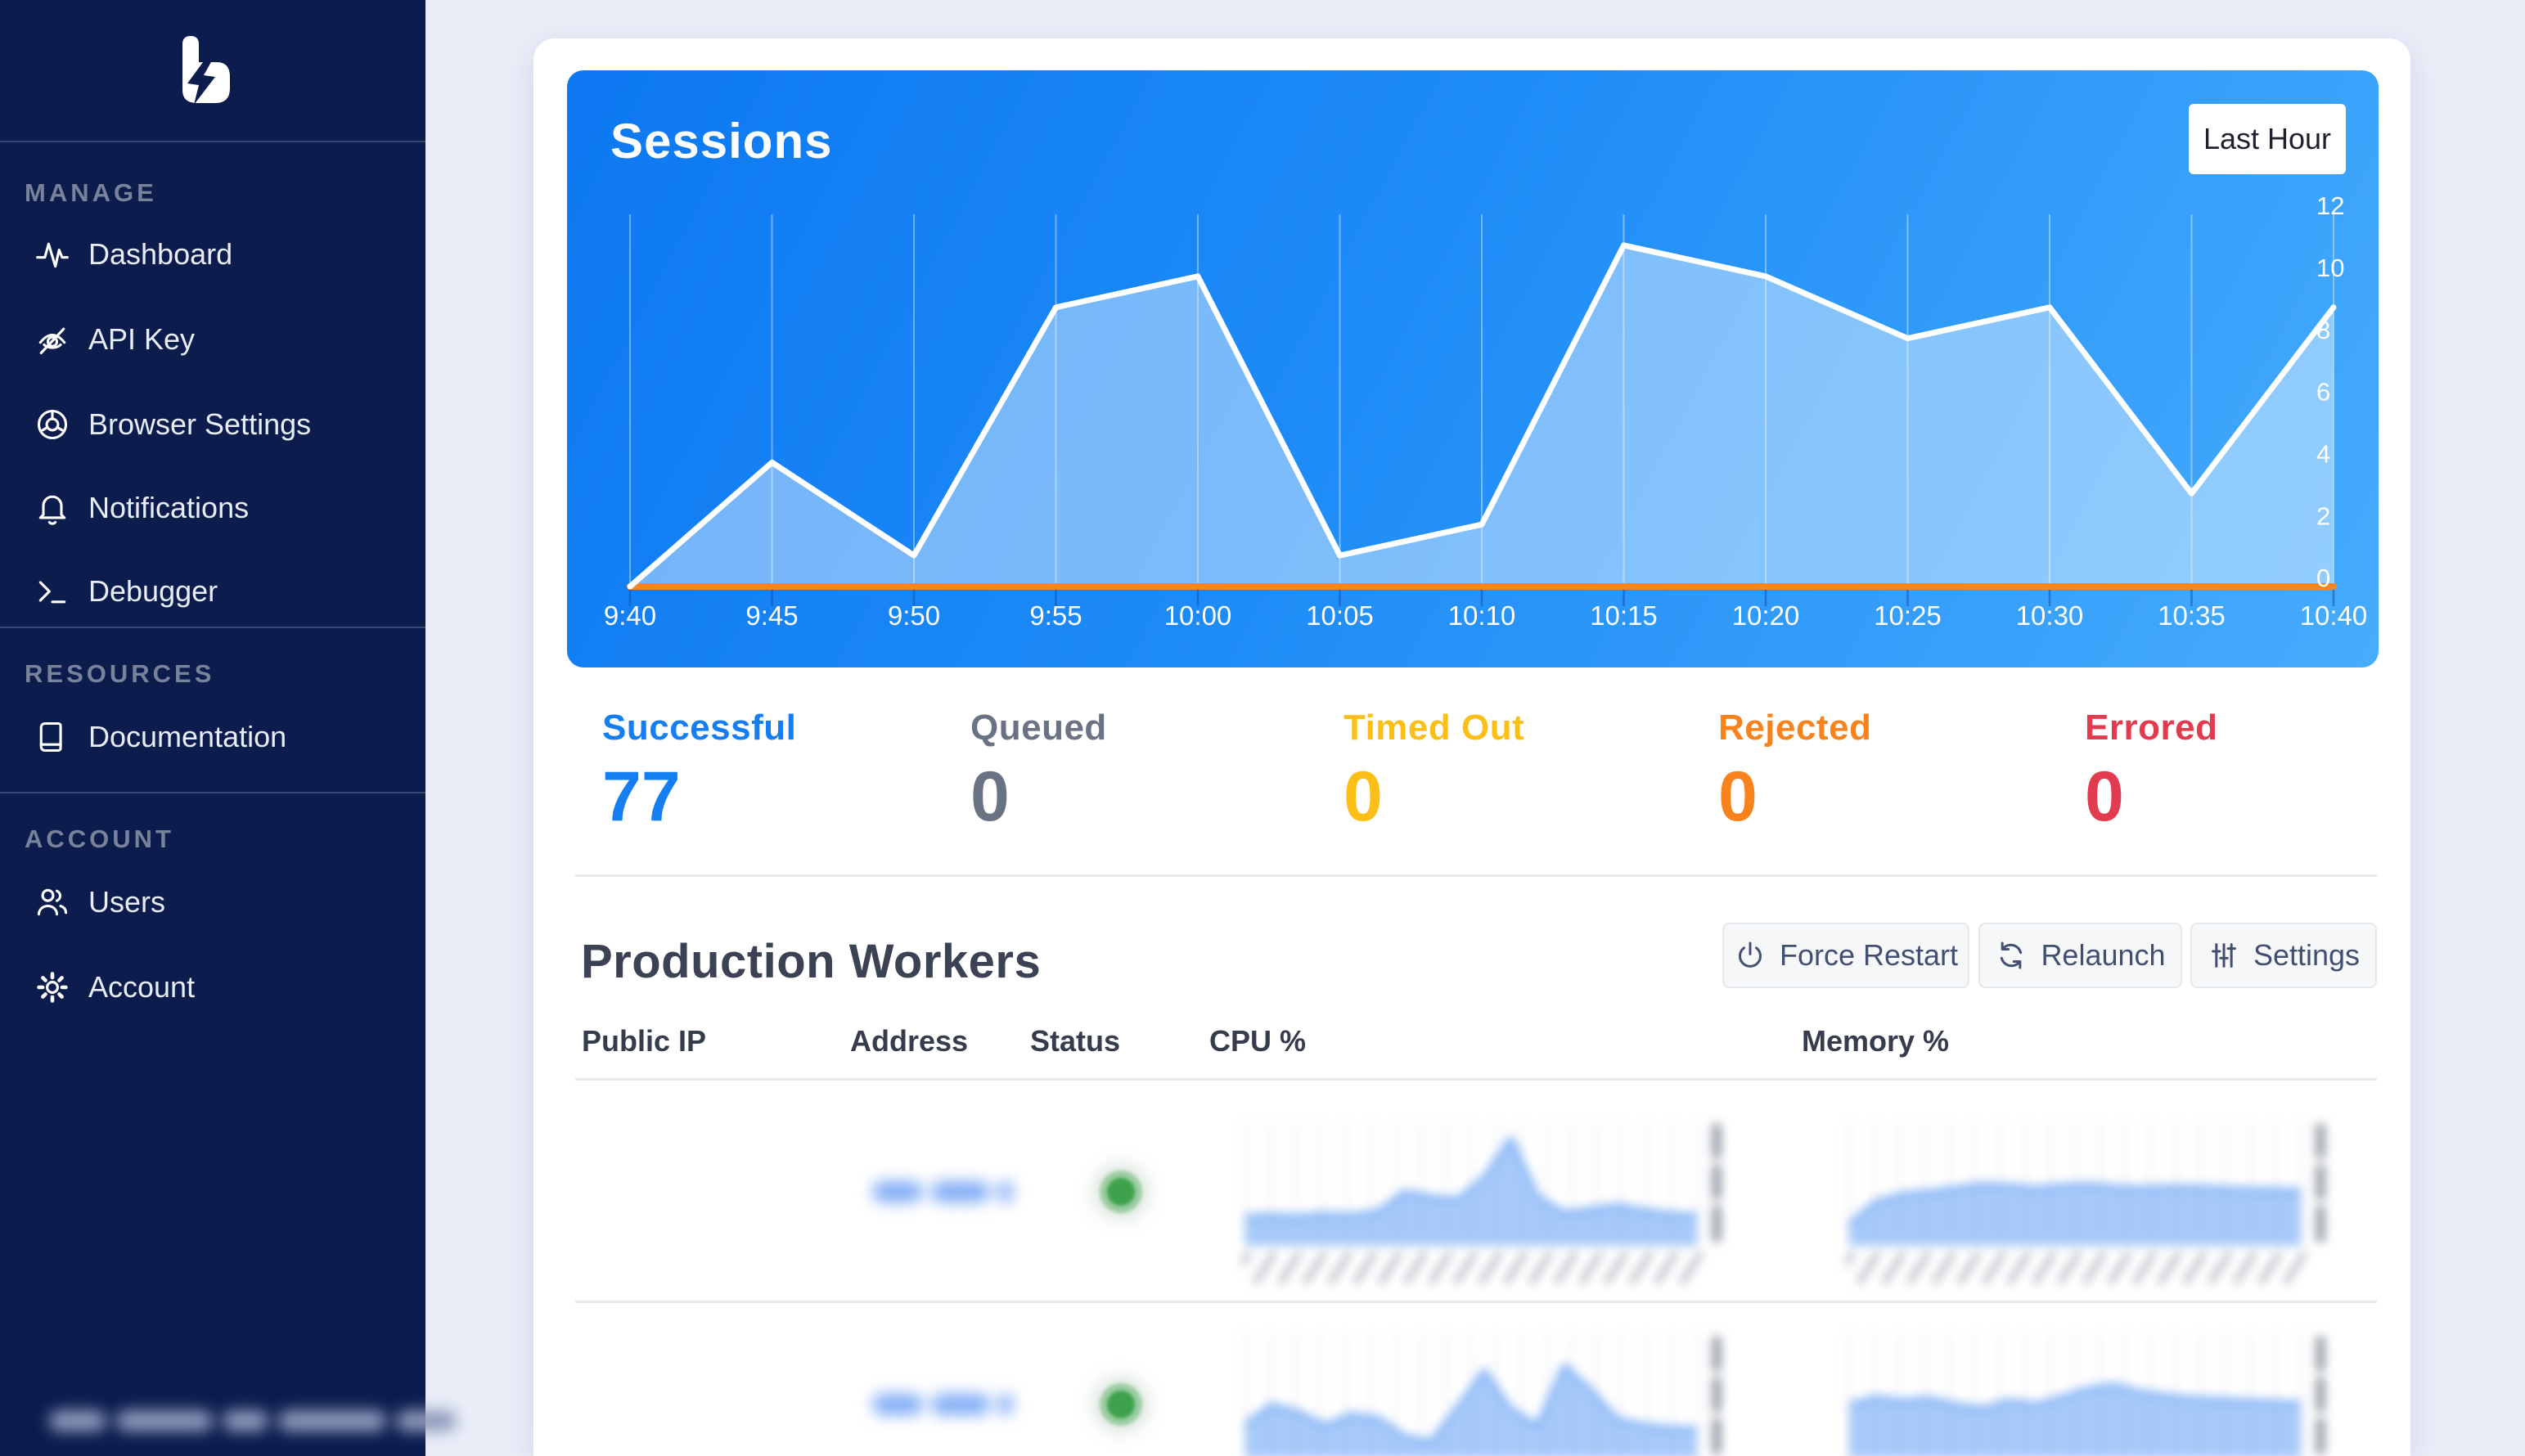  What do you see at coordinates (2192, 615) in the screenshot?
I see `svg-text: 10:35` at bounding box center [2192, 615].